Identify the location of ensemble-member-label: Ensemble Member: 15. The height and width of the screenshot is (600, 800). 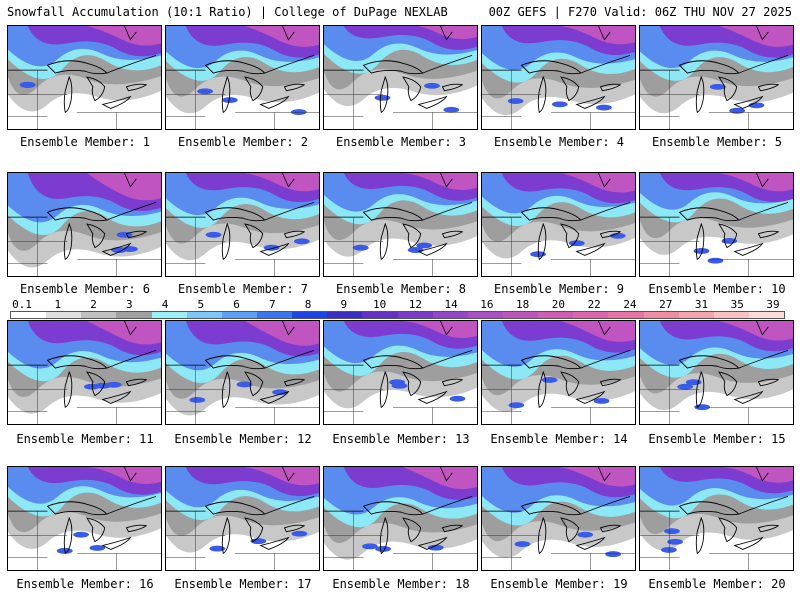
(717, 439).